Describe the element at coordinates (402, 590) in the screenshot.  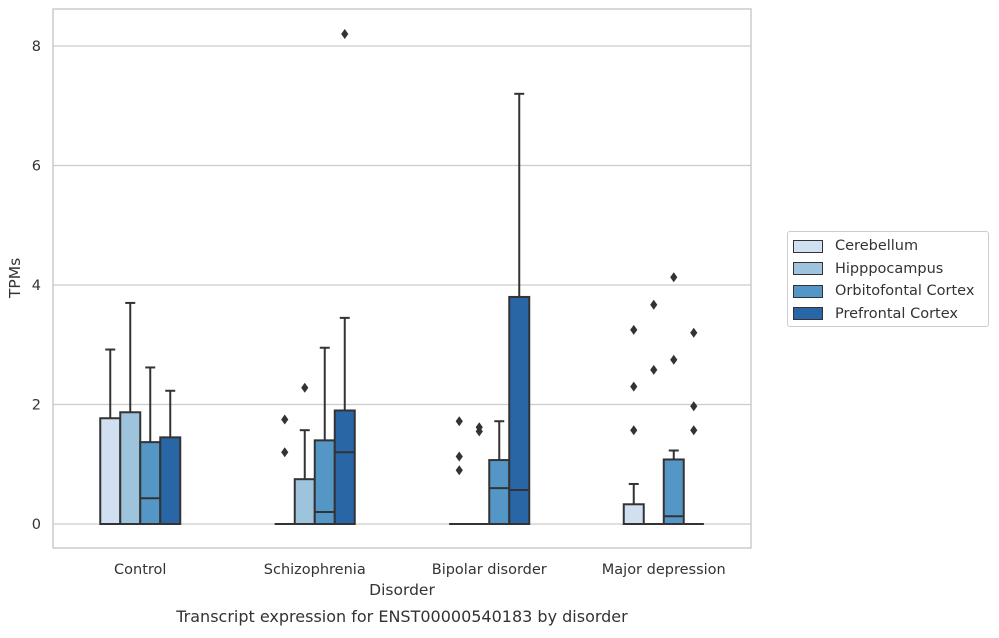
I see `x-axis-label: Disorder` at that location.